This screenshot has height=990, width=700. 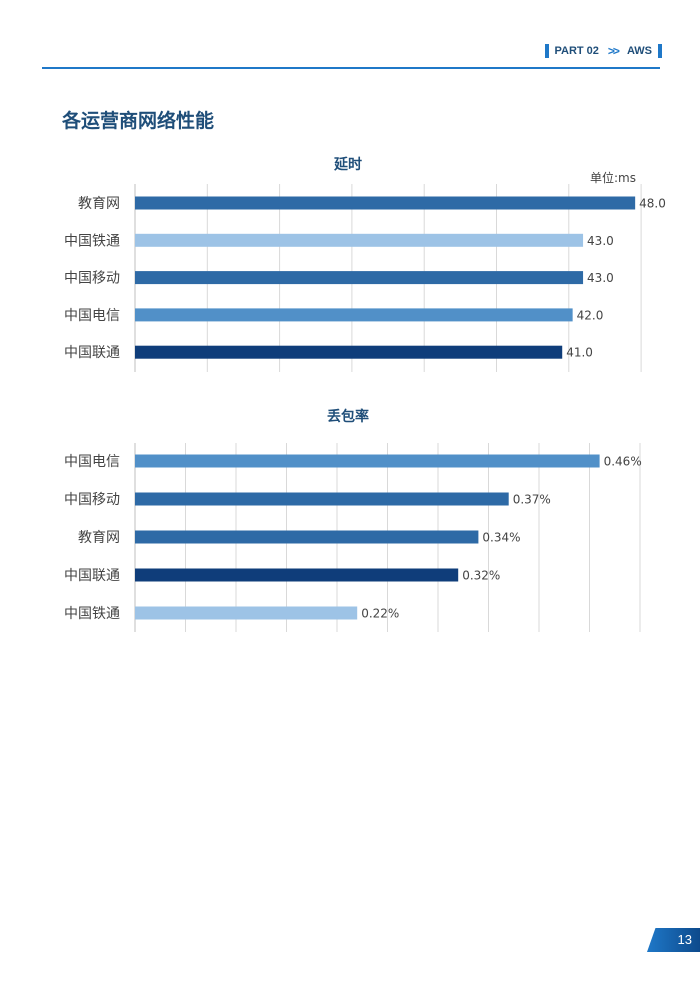 I want to click on data-label: 0.22%, so click(x=380, y=614).